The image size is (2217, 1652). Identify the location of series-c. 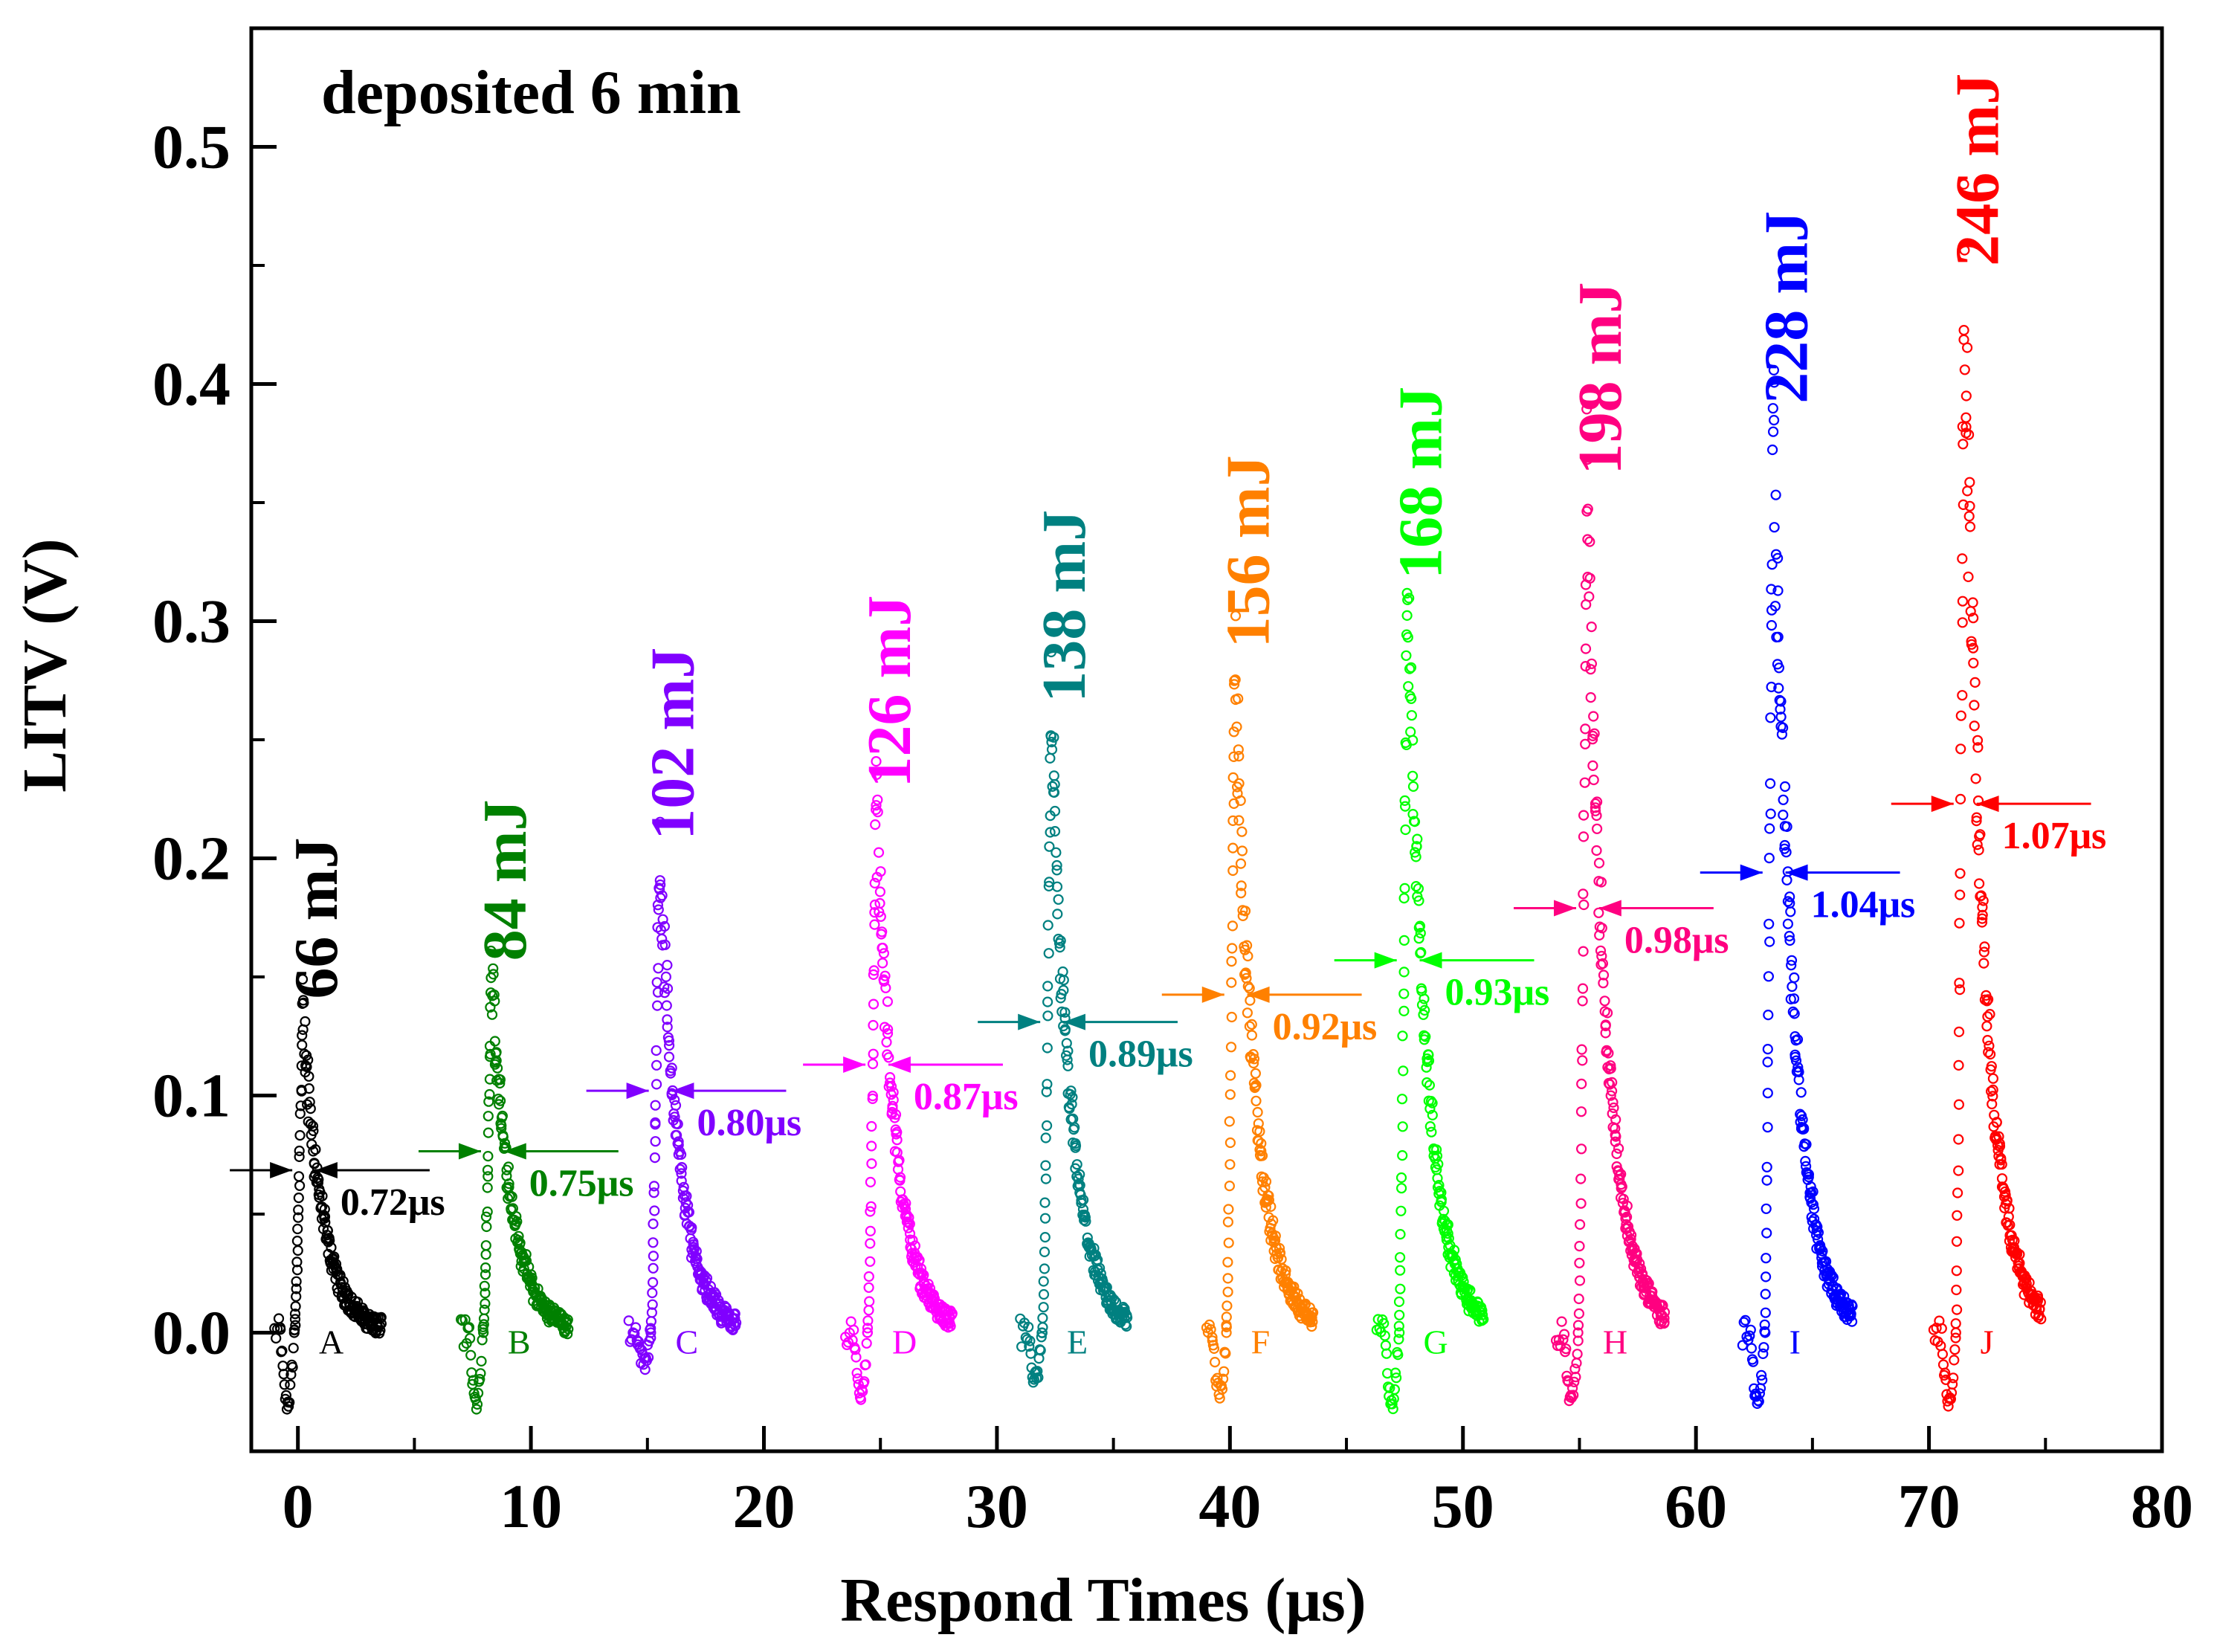
(682, 1095).